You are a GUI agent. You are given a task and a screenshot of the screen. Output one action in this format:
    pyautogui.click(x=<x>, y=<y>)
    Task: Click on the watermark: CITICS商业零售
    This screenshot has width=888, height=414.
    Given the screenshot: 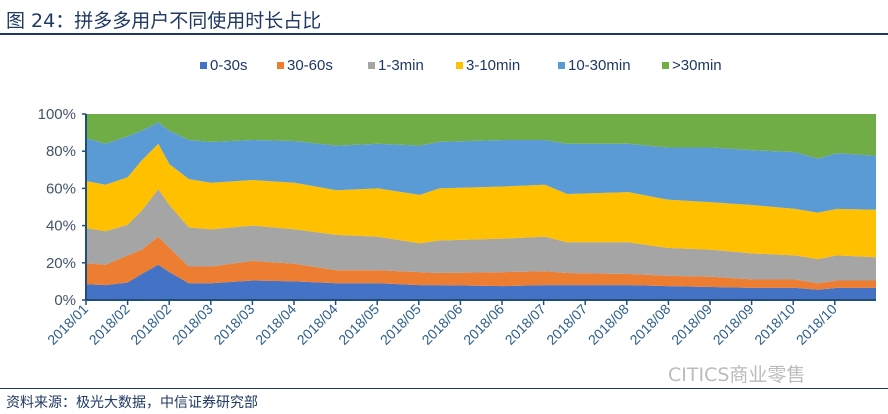 What is the action you would take?
    pyautogui.click(x=737, y=375)
    